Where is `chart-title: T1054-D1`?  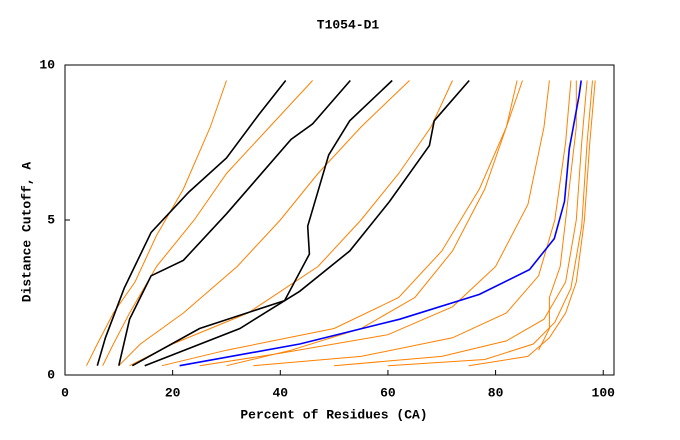
chart-title: T1054-D1 is located at coordinates (348, 24).